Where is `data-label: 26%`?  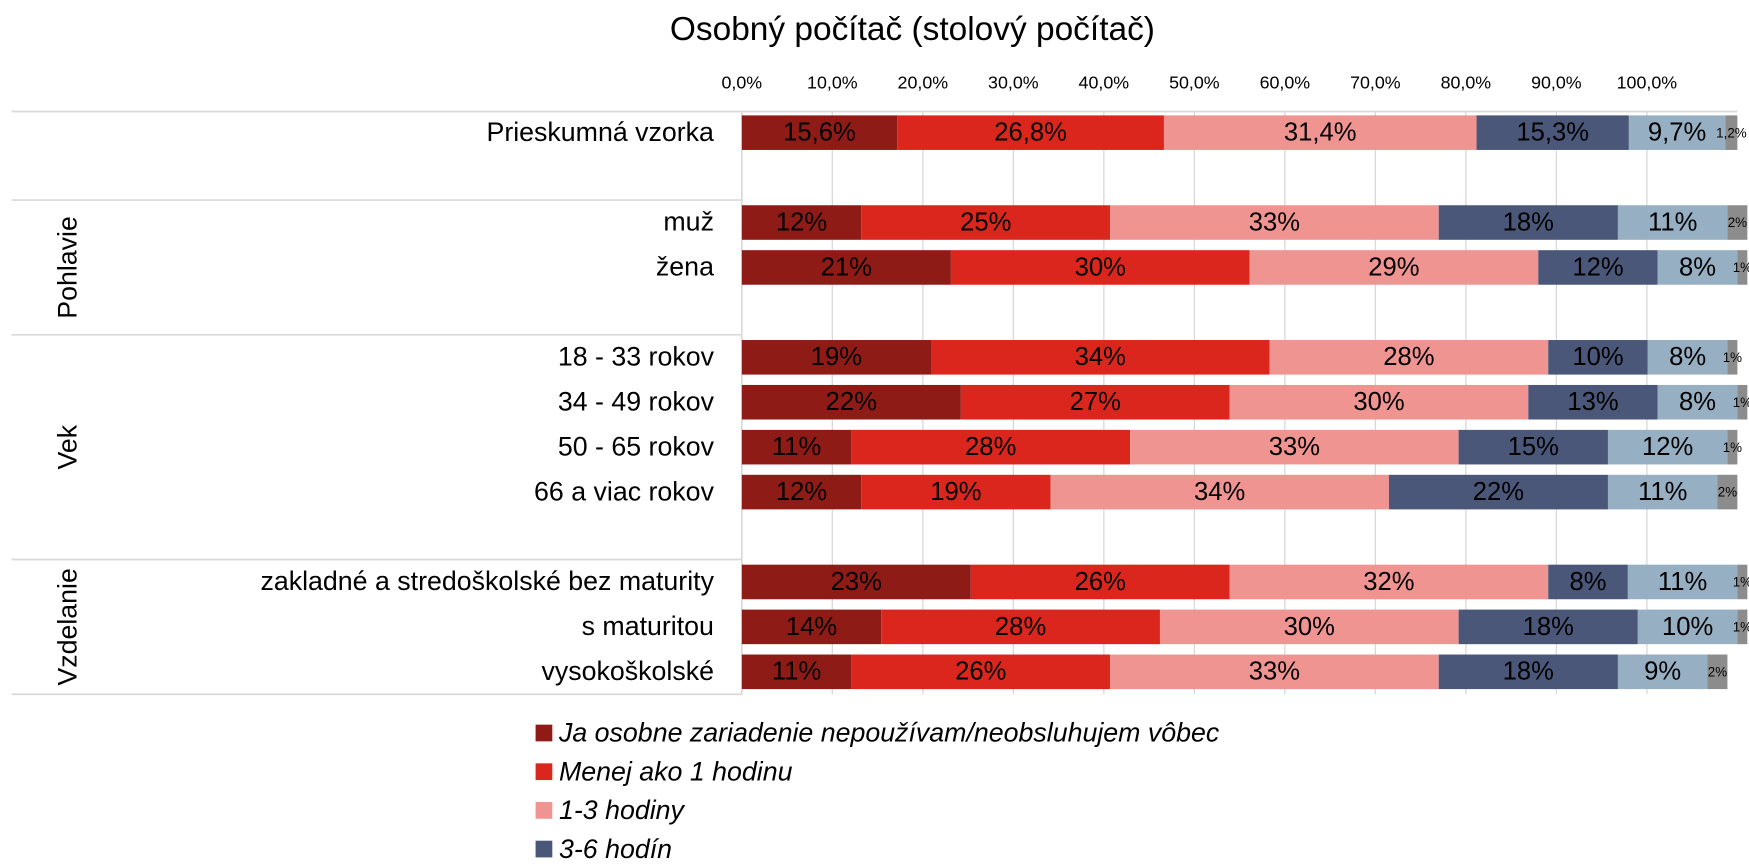 data-label: 26% is located at coordinates (1100, 582).